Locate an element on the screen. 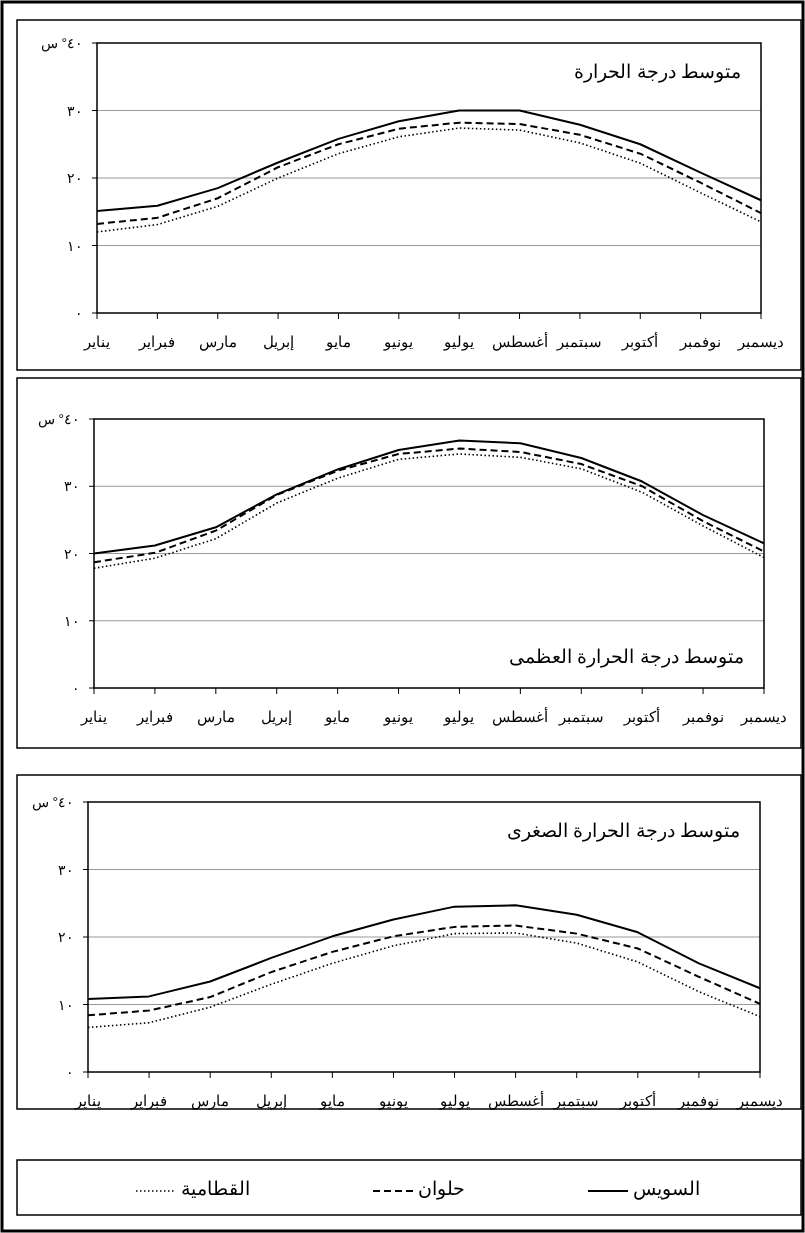 This screenshot has height=1233, width=805. text: متوسط درجة الحرارة الصغرى is located at coordinates (623, 831).